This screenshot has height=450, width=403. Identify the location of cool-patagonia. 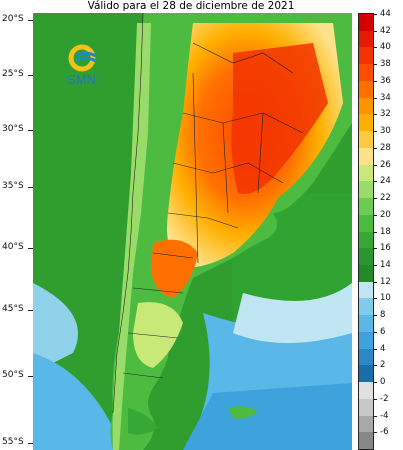
(158, 335).